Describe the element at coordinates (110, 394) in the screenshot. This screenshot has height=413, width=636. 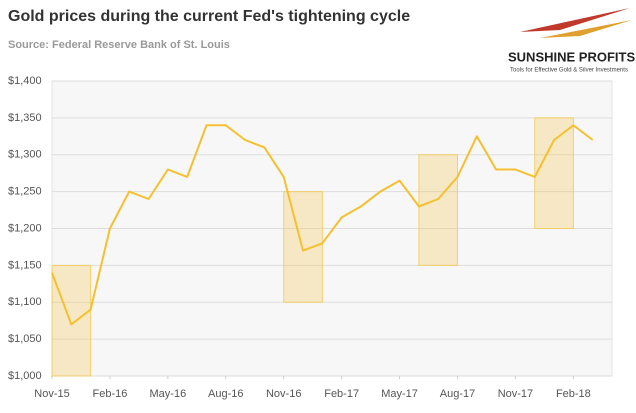
I see `x-tick-label: Feb-16` at that location.